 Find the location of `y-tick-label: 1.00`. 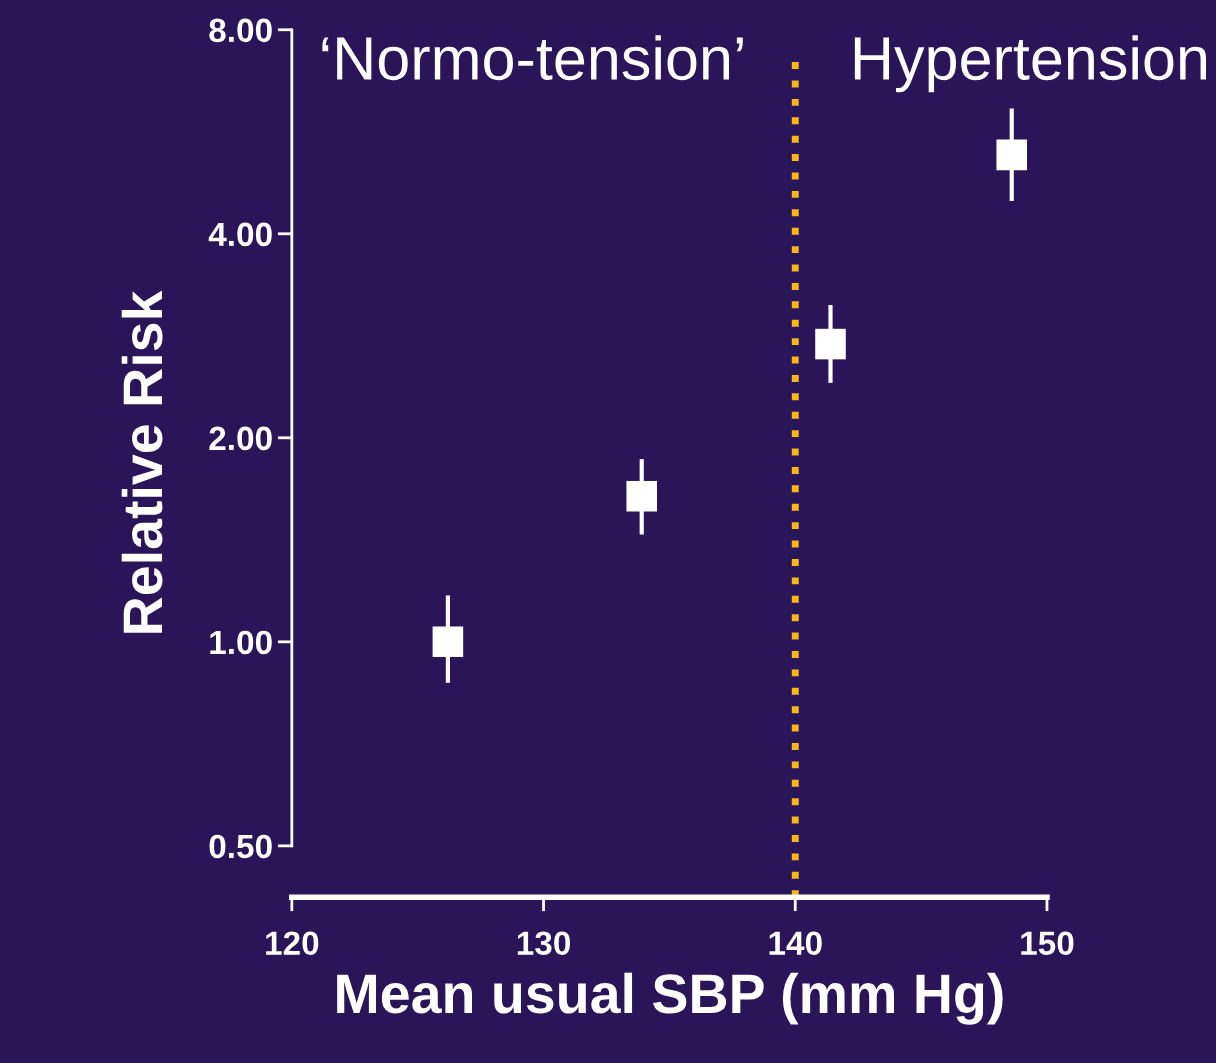

y-tick-label: 1.00 is located at coordinates (241, 642).